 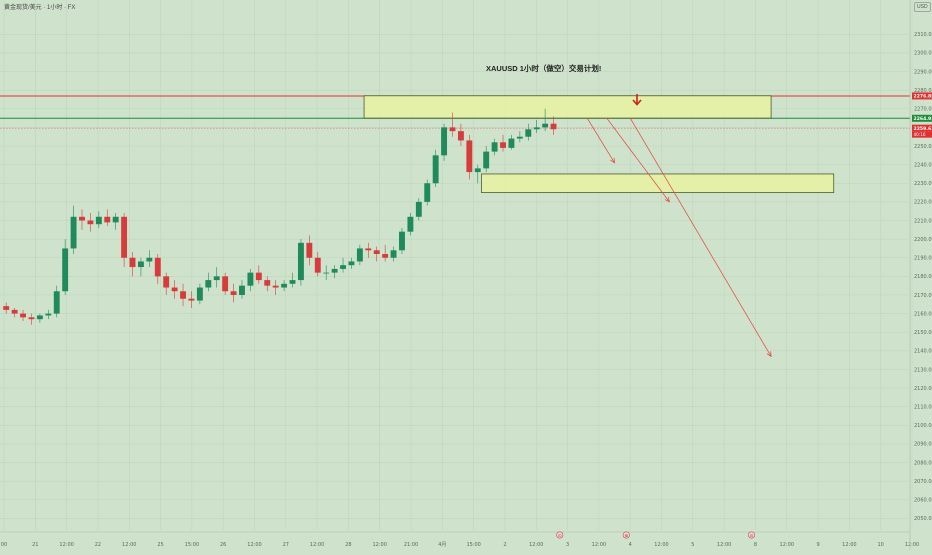 I want to click on x-tick-label: 5, so click(x=692, y=545).